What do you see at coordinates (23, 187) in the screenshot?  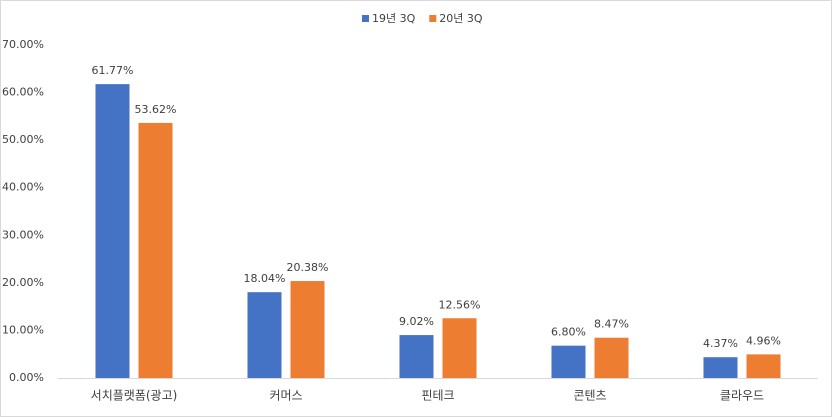 I see `y-tick-label: 40.00%` at bounding box center [23, 187].